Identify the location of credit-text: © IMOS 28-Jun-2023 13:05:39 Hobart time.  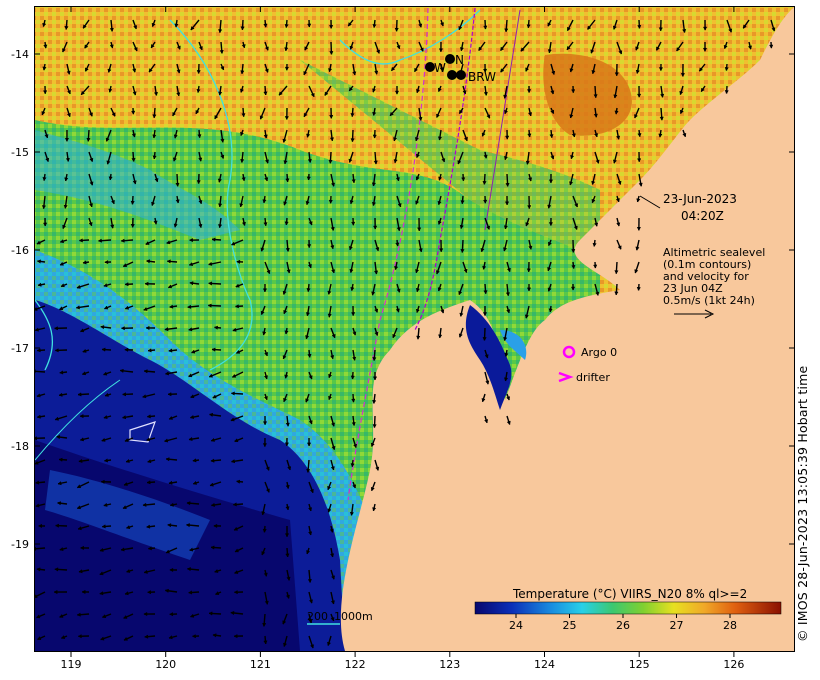
(802, 503).